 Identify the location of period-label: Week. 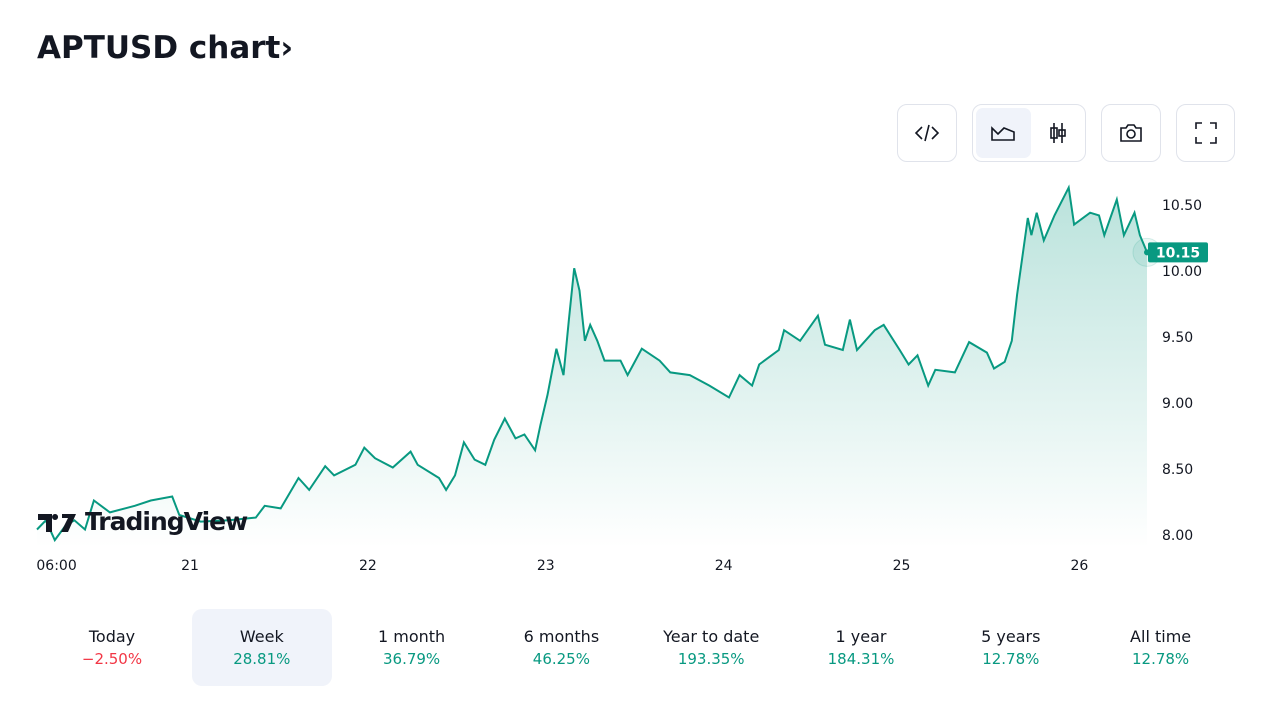
(261, 636).